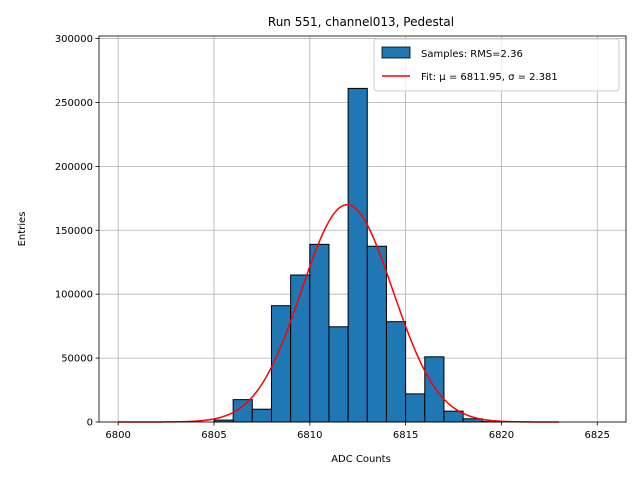  What do you see at coordinates (77, 359) in the screenshot?
I see `y-tick-label: 50000` at bounding box center [77, 359].